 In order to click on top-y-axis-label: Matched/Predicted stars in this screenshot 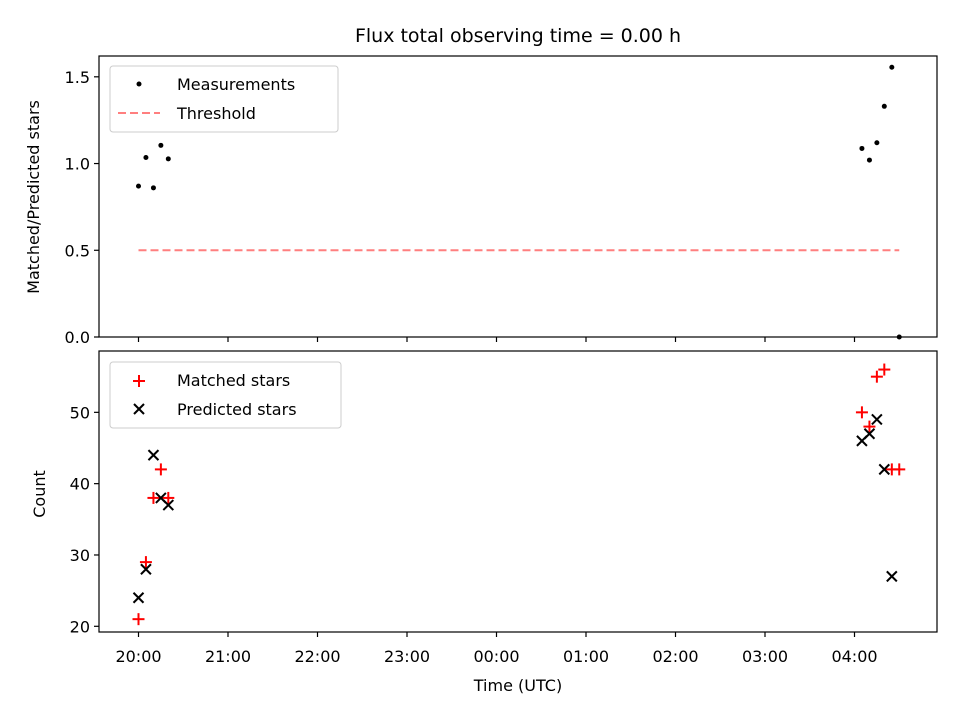, I will do `click(33, 197)`.